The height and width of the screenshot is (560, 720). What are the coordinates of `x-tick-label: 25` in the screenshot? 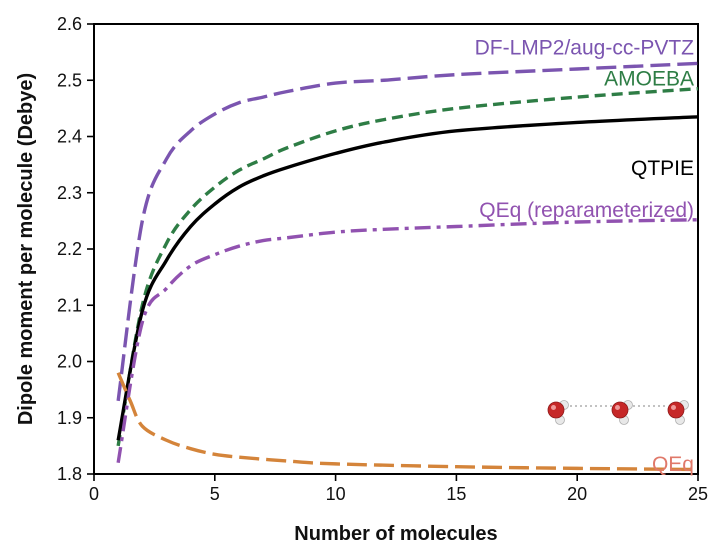 It's located at (698, 494).